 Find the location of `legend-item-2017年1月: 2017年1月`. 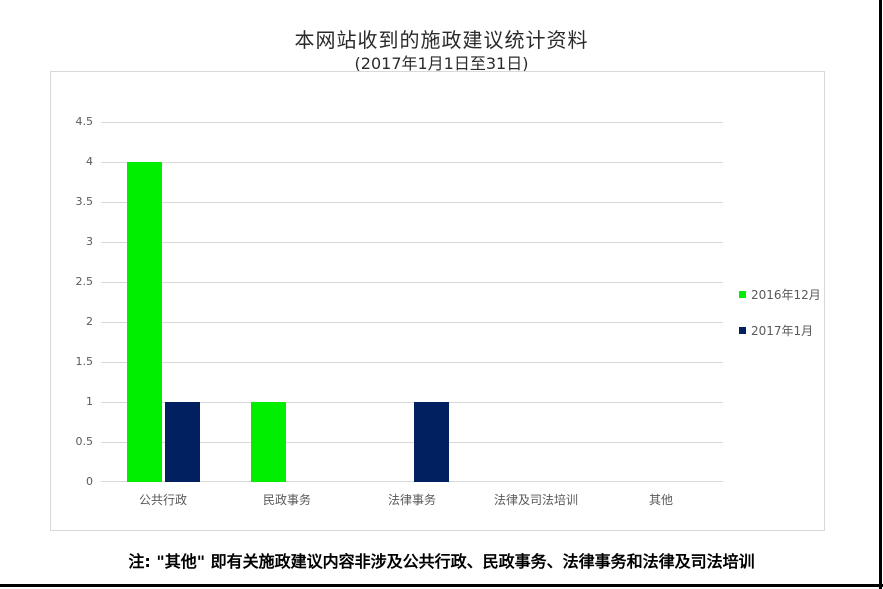

legend-item-2017年1月: 2017年1月 is located at coordinates (780, 330).